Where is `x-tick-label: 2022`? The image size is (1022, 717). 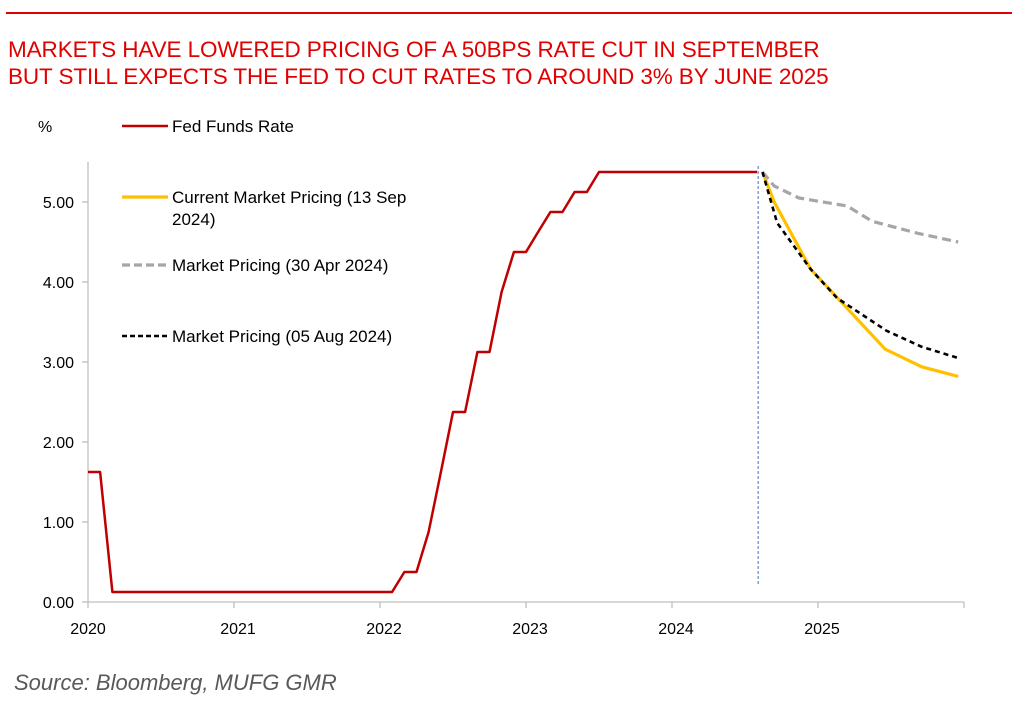 x-tick-label: 2022 is located at coordinates (384, 629).